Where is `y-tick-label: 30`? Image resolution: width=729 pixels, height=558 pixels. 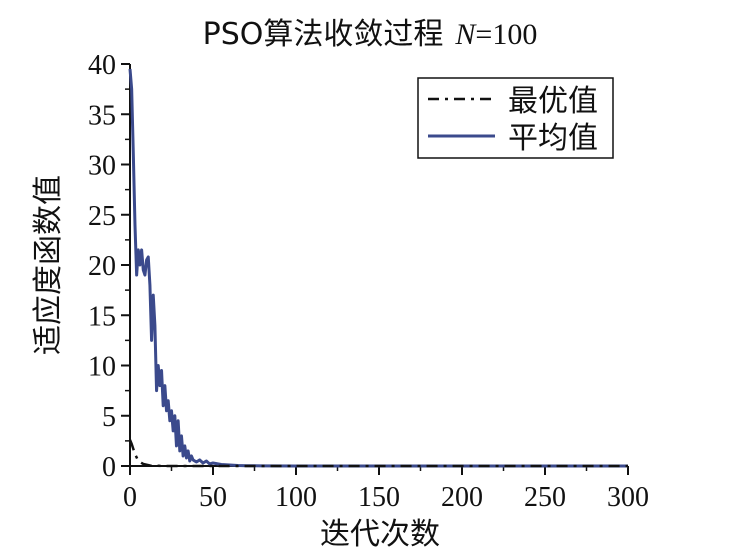
y-tick-label: 30 is located at coordinates (102, 166).